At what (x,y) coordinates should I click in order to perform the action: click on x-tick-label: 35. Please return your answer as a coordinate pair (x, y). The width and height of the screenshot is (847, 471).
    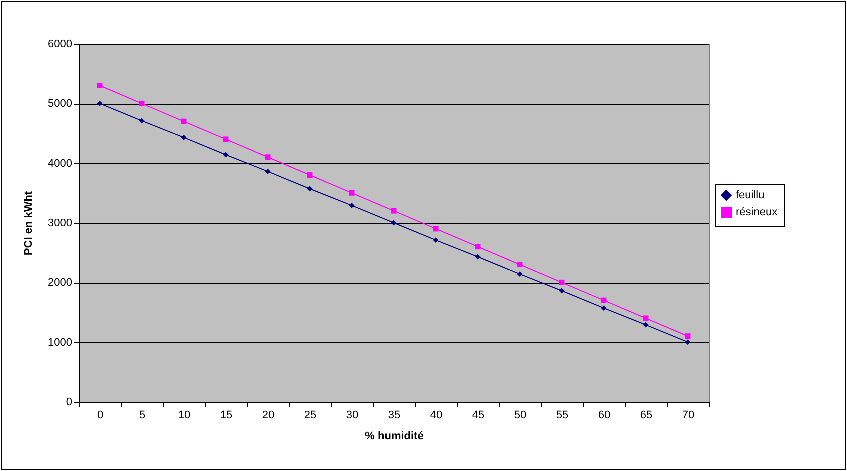
    Looking at the image, I should click on (394, 416).